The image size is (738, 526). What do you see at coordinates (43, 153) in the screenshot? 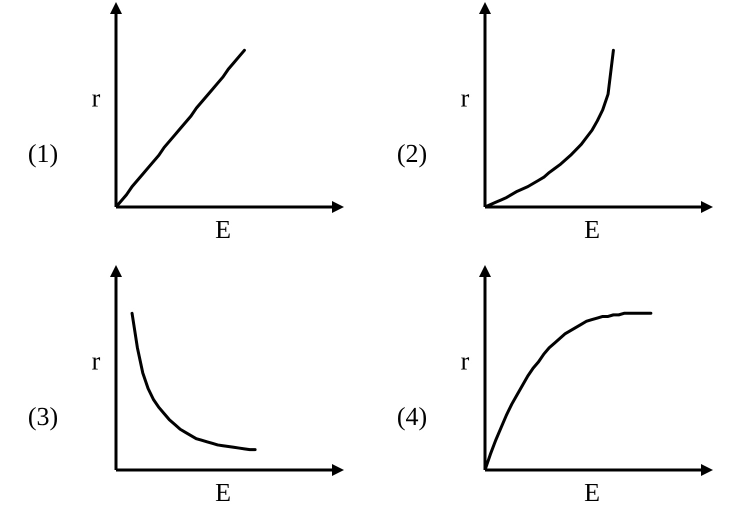
I see `text: (1)` at bounding box center [43, 153].